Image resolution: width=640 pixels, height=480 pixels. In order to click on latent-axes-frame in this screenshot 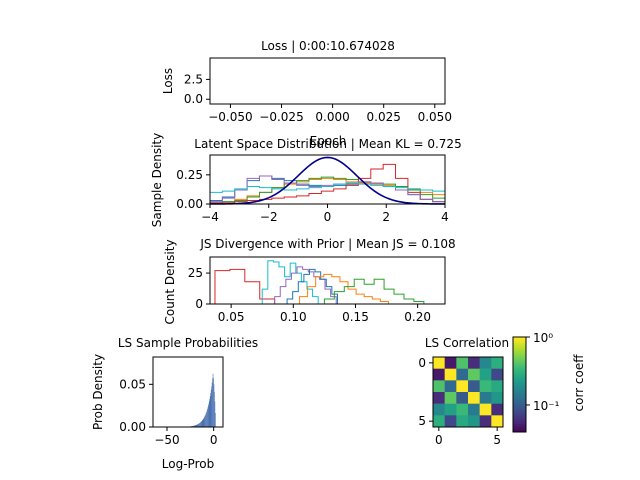, I will do `click(327, 179)`.